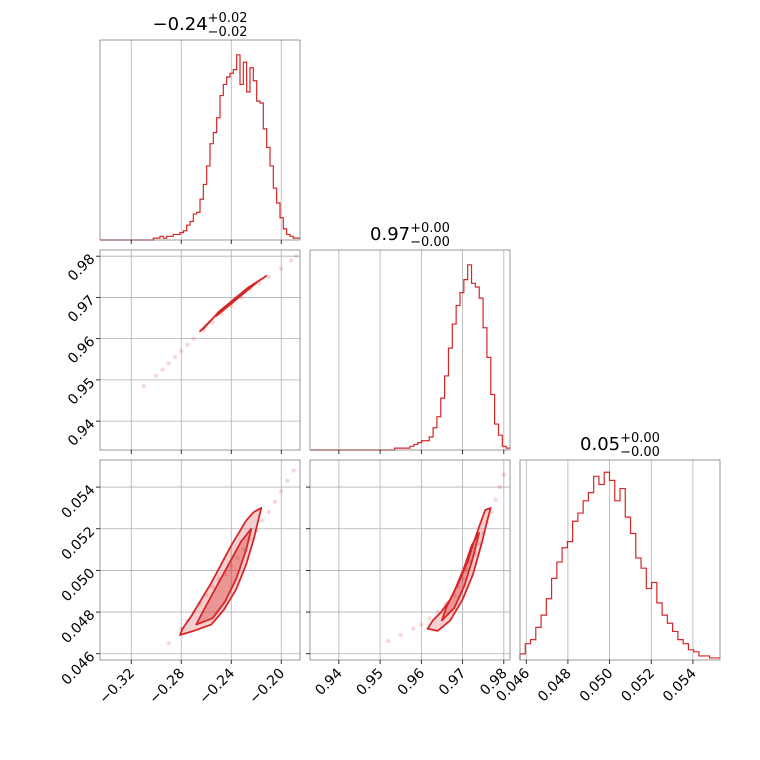 The height and width of the screenshot is (760, 760). Describe the element at coordinates (81, 267) in the screenshot. I see `y-tick-label: 0.98` at that location.